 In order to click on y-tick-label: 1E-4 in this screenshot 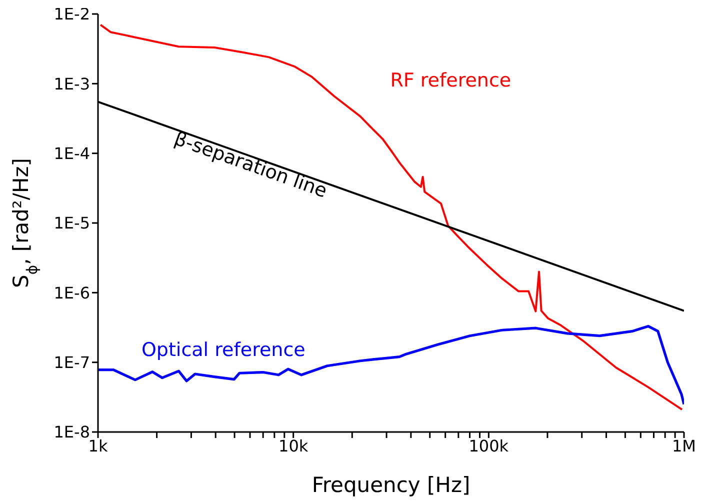, I will do `click(72, 154)`.